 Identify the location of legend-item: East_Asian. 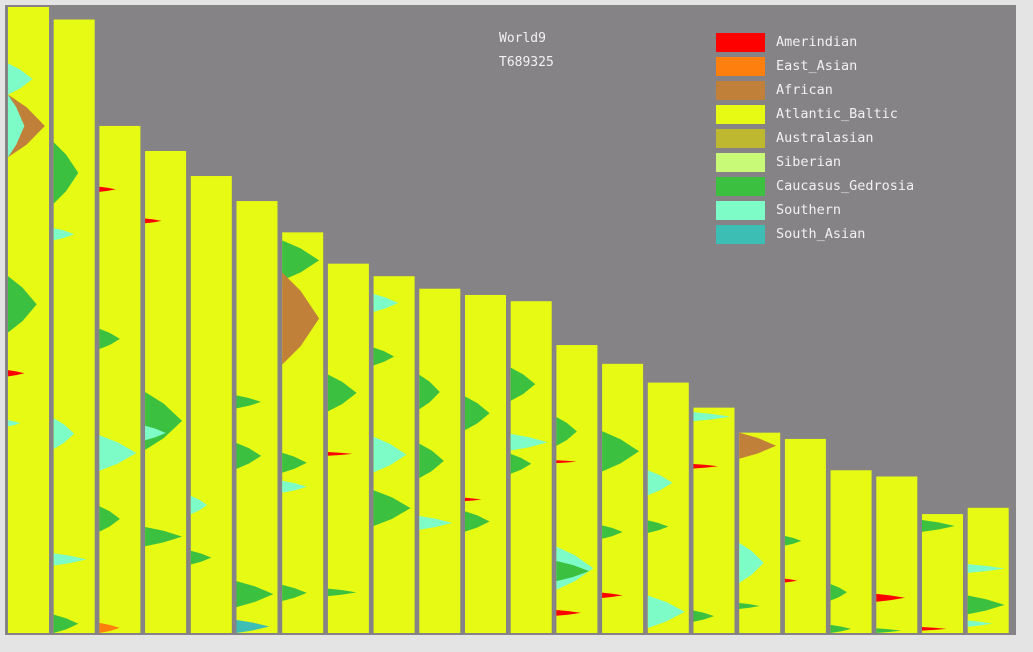
(815, 66).